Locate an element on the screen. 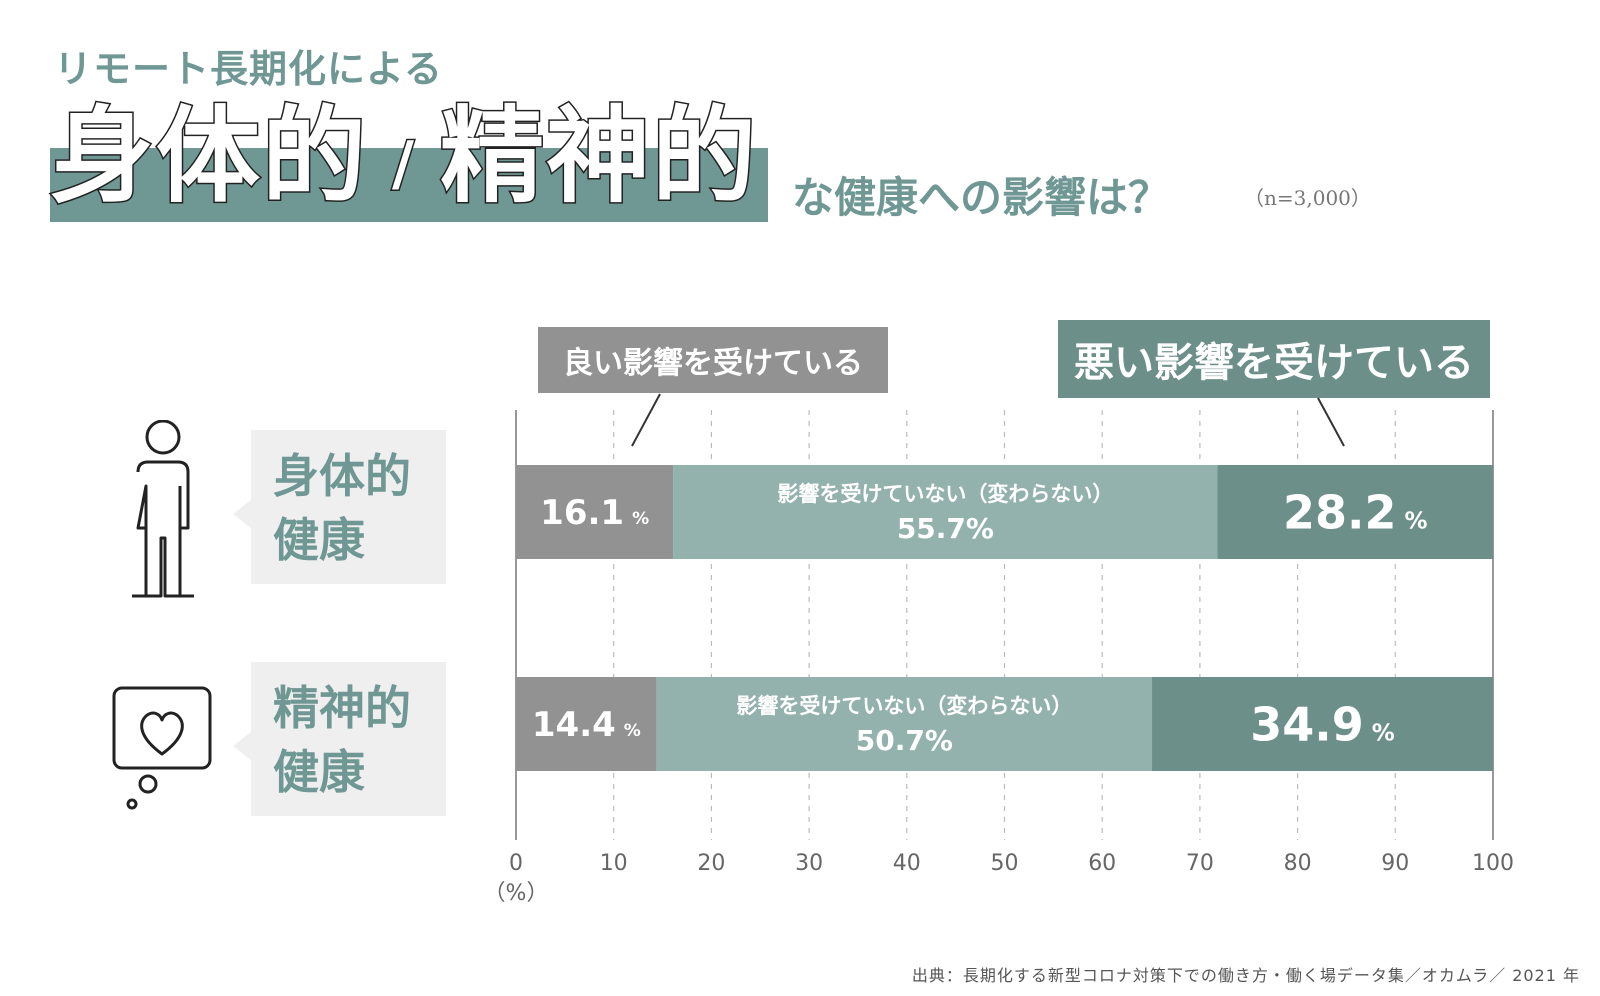 This screenshot has height=996, width=1600. x-tick-label: 20 is located at coordinates (711, 863).